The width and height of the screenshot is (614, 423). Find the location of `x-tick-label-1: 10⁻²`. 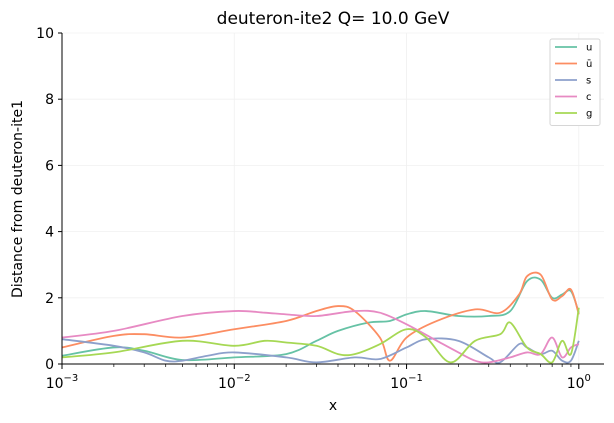

x-tick-label-1: 10⁻² is located at coordinates (234, 382).